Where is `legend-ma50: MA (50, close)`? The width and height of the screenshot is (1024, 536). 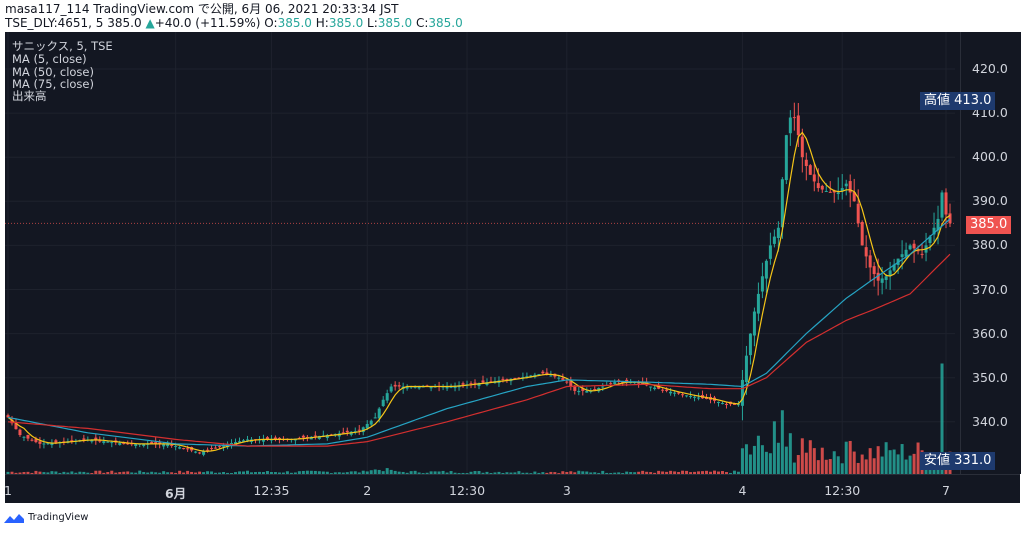
legend-ma50: MA (50, close) is located at coordinates (53, 72).